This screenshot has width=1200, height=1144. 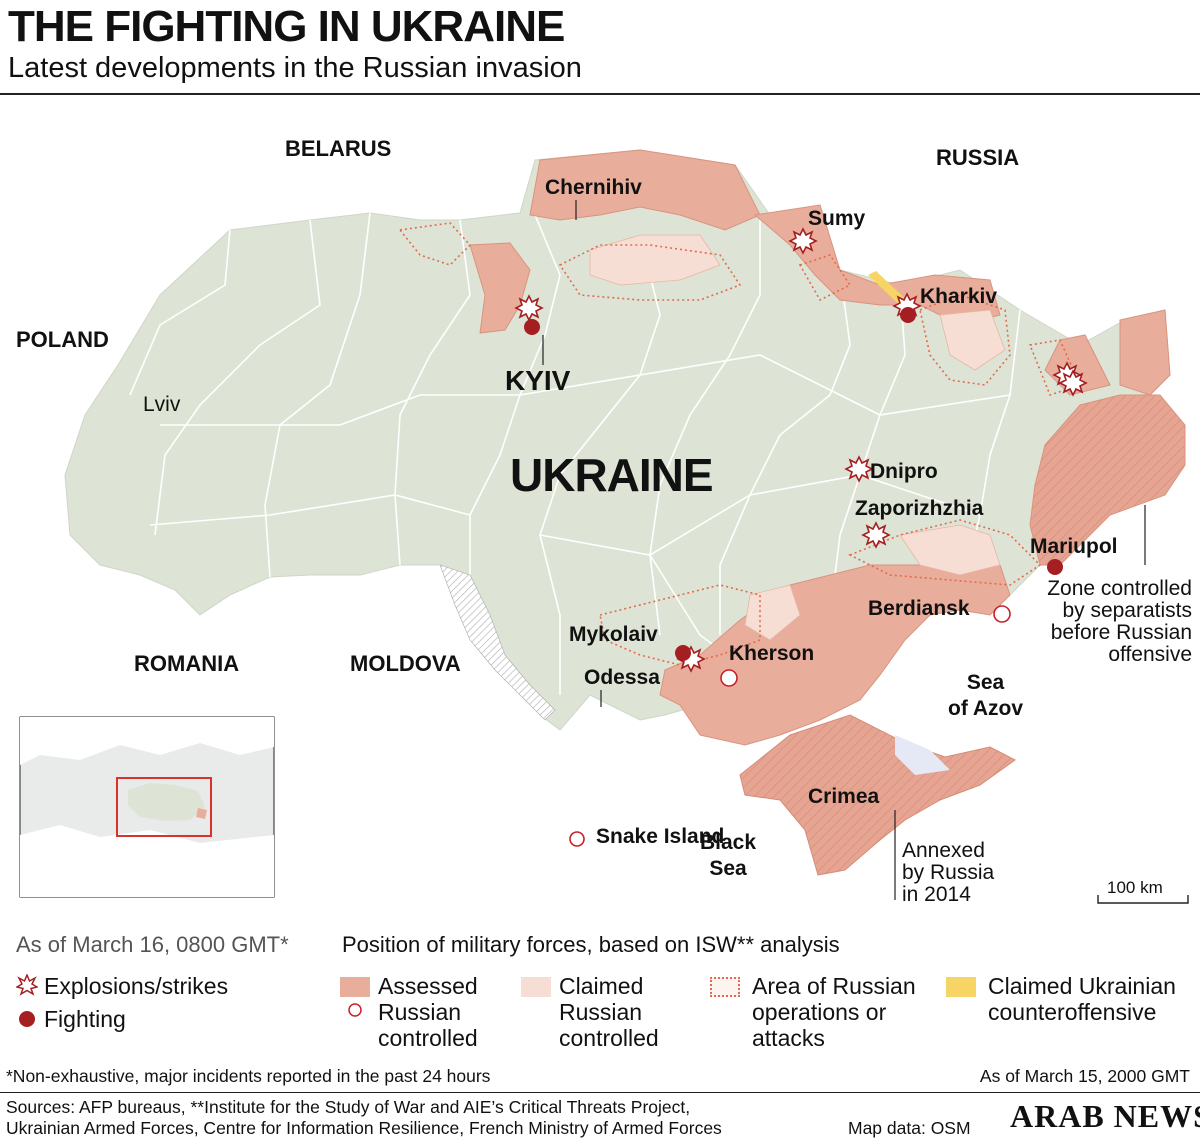 I want to click on label-berdiansk: Berdiansk, so click(x=919, y=608).